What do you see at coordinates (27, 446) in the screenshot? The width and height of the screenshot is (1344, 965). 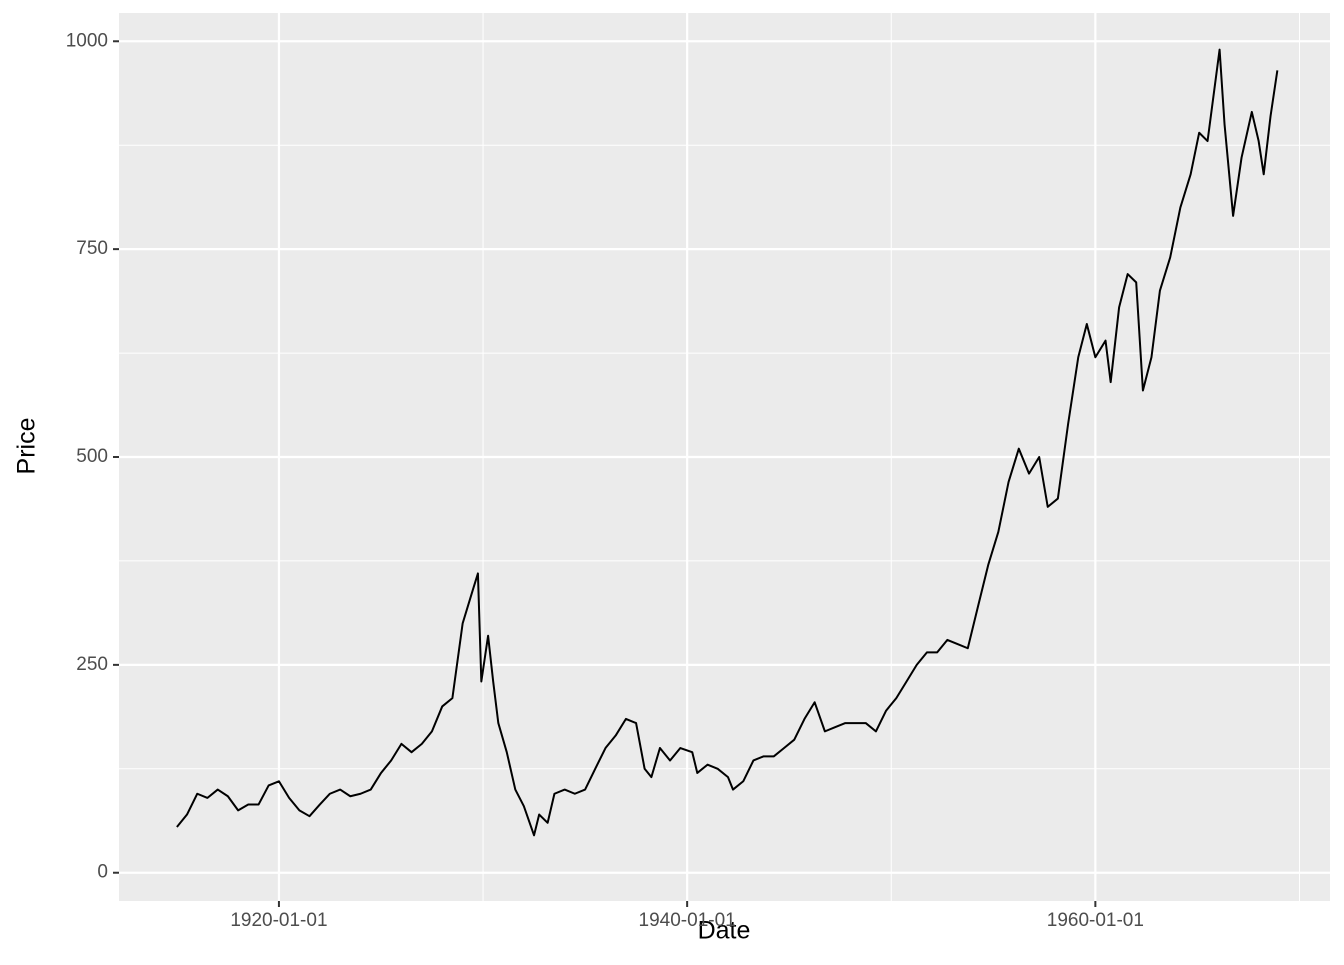 I see `y-axis-label: Price` at bounding box center [27, 446].